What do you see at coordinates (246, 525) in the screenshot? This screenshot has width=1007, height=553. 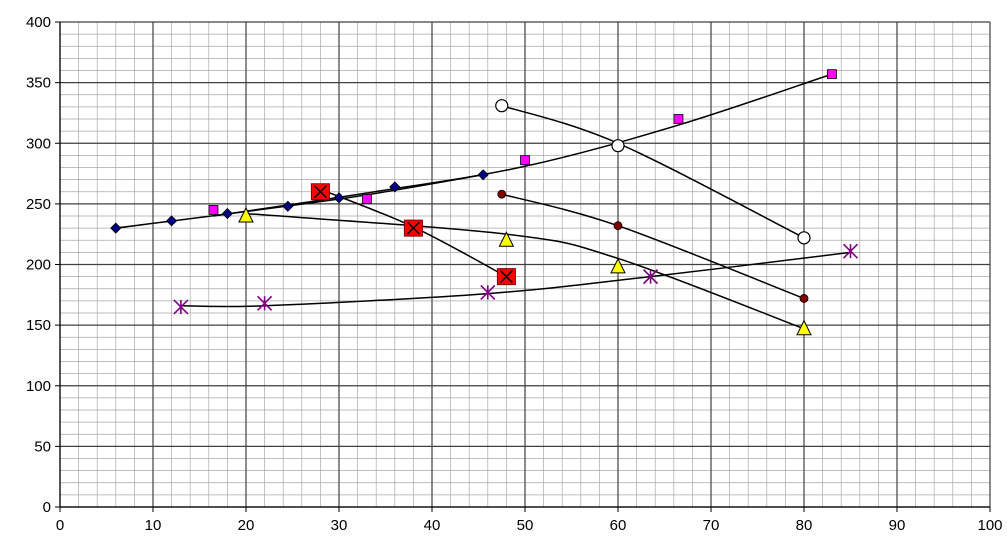 I see `x-tick-label: 20` at bounding box center [246, 525].